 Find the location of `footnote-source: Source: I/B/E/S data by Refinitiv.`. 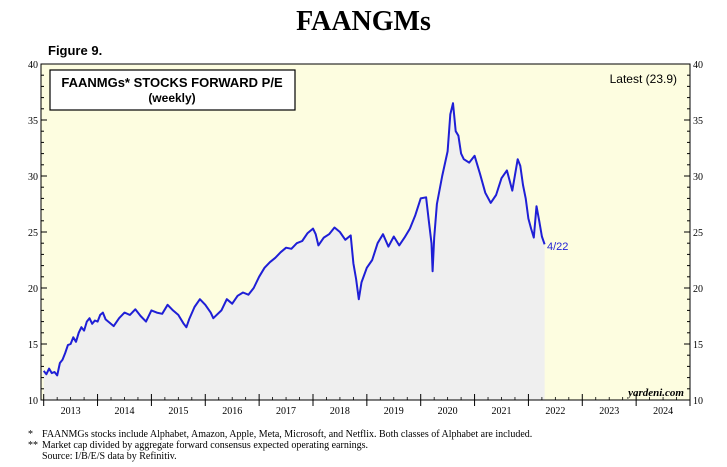

footnote-source: Source: I/B/E/S data by Refinitiv. is located at coordinates (280, 456).